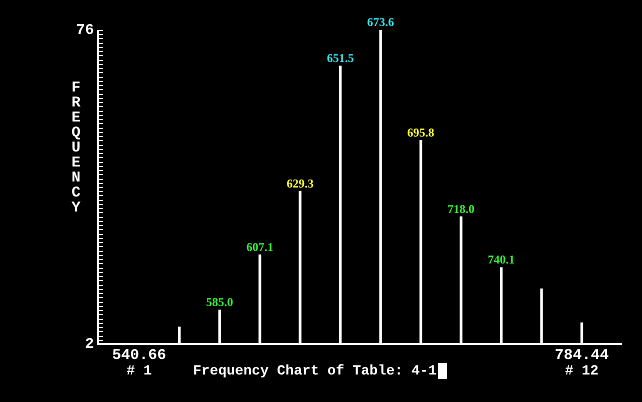  I want to click on text: # 1, so click(139, 372).